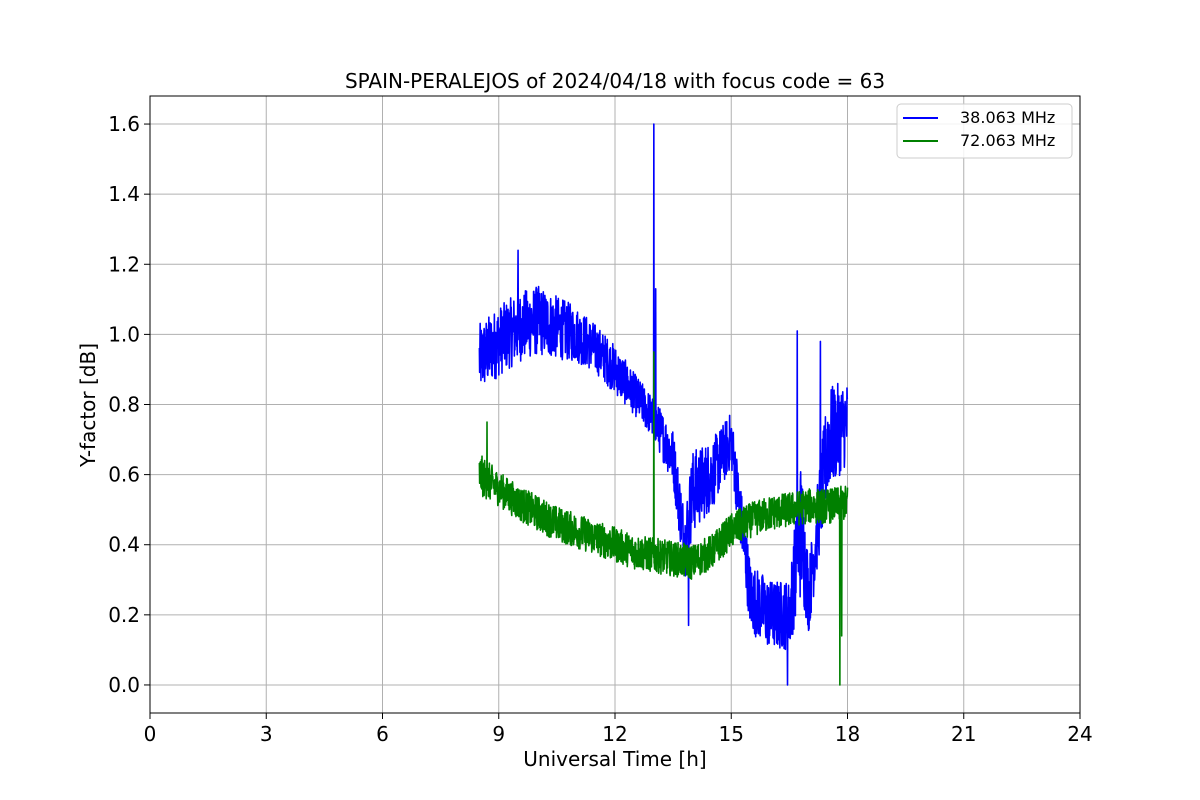 Image resolution: width=1200 pixels, height=800 pixels. What do you see at coordinates (266, 734) in the screenshot?
I see `x-tick-label: 3` at bounding box center [266, 734].